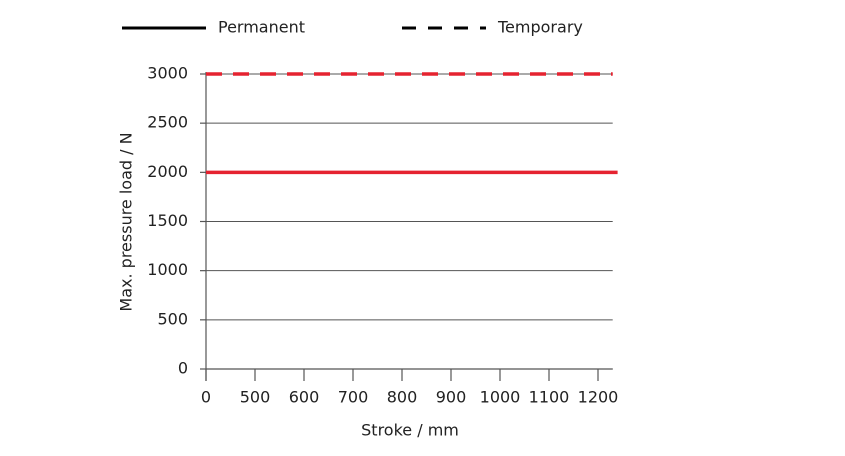 The image size is (845, 456). I want to click on x-tick-label: 1100, so click(549, 397).